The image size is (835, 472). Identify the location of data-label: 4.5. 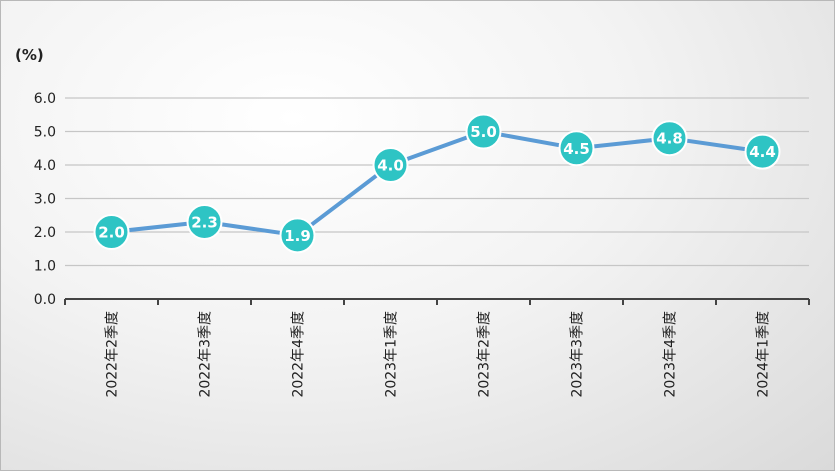
(576, 149).